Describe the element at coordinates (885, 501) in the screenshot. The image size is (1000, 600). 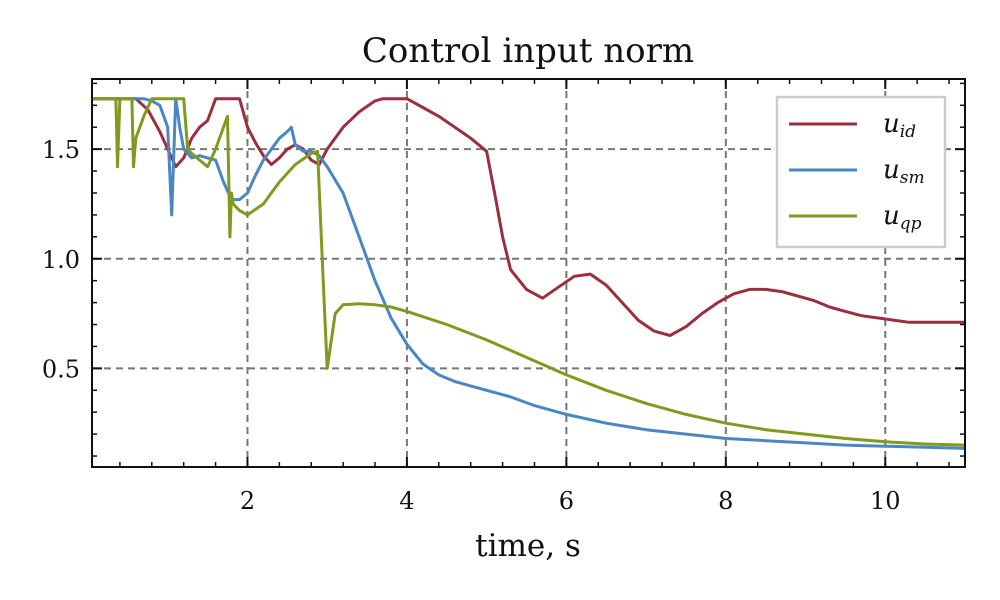
I see `x-tick-label: 10` at that location.